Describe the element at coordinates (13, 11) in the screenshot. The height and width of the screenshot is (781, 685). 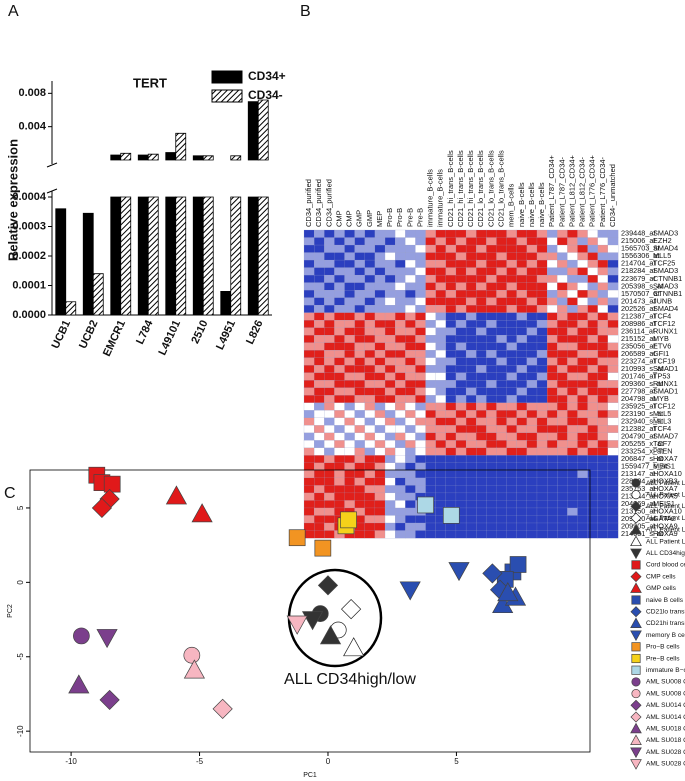
I see `panel-label: A` at that location.